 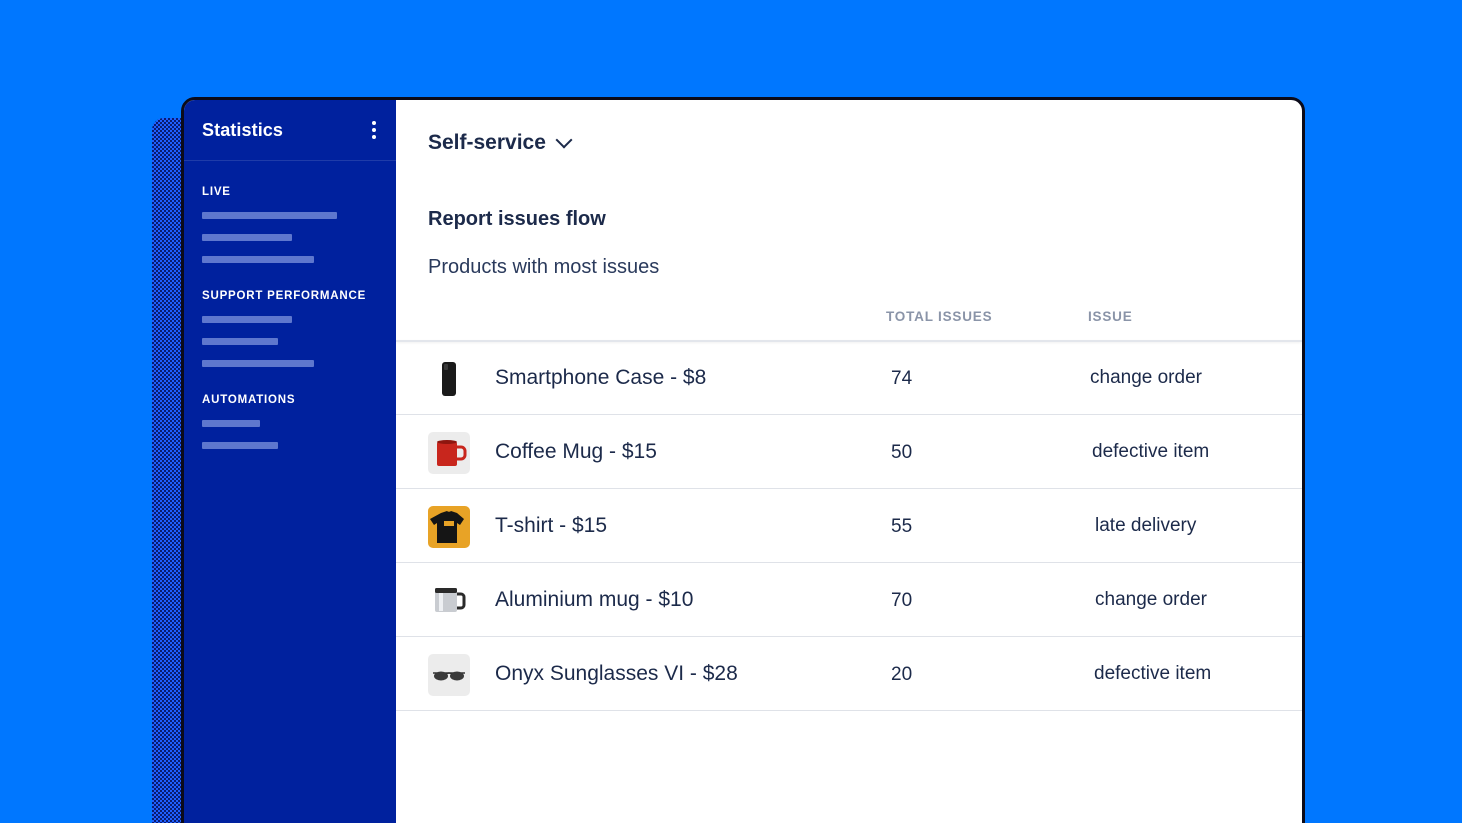 I want to click on product-name: Smartphone Case - $8, so click(x=601, y=377).